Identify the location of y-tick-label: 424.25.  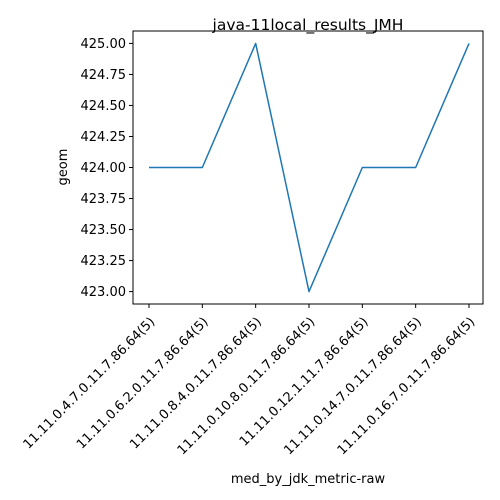
(104, 137).